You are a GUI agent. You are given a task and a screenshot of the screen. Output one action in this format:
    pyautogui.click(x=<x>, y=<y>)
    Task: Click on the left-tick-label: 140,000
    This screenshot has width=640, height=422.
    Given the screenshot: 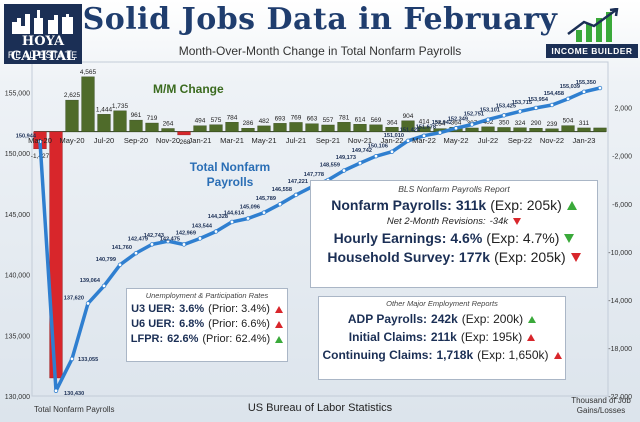 What is the action you would take?
    pyautogui.click(x=17, y=276)
    